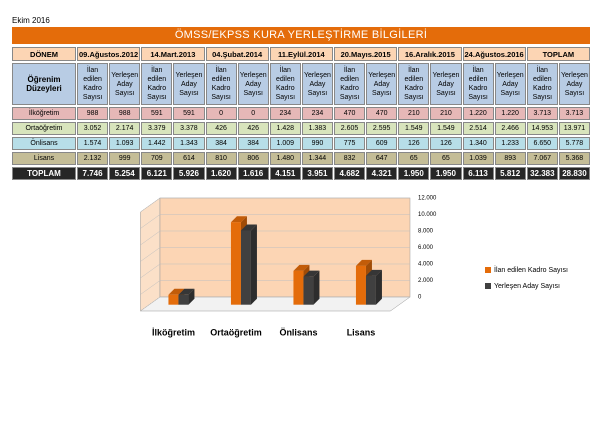  Describe the element at coordinates (189, 143) in the screenshot. I see `cell: 1.343` at that location.